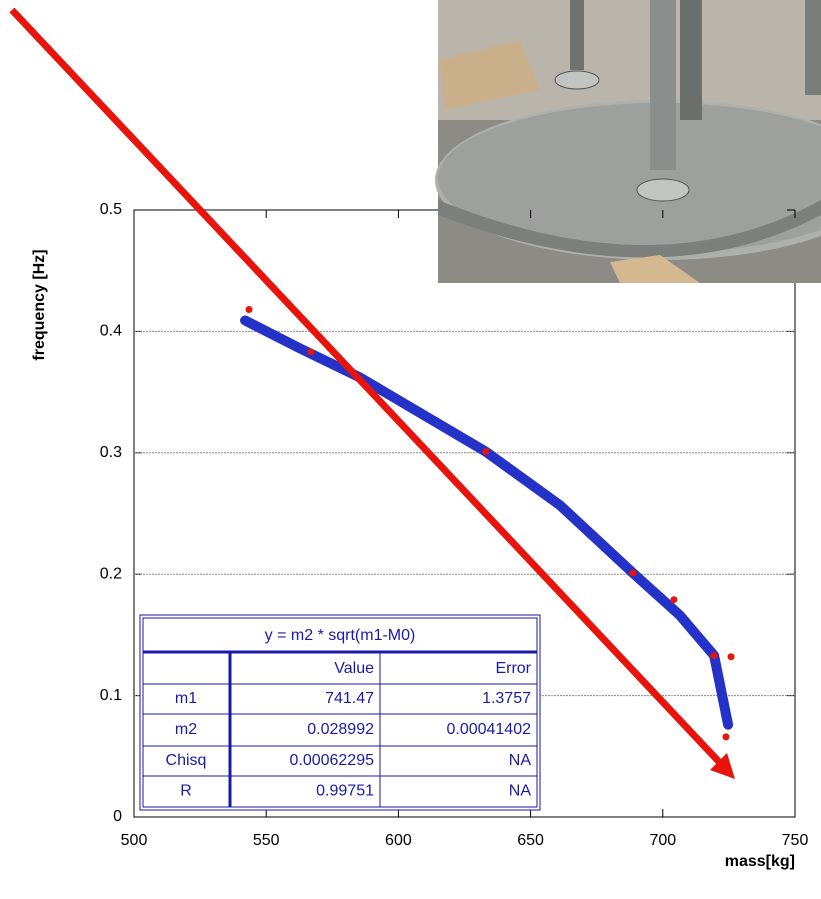 The image size is (821, 899). Describe the element at coordinates (117, 816) in the screenshot. I see `y-tick-label: 0` at that location.